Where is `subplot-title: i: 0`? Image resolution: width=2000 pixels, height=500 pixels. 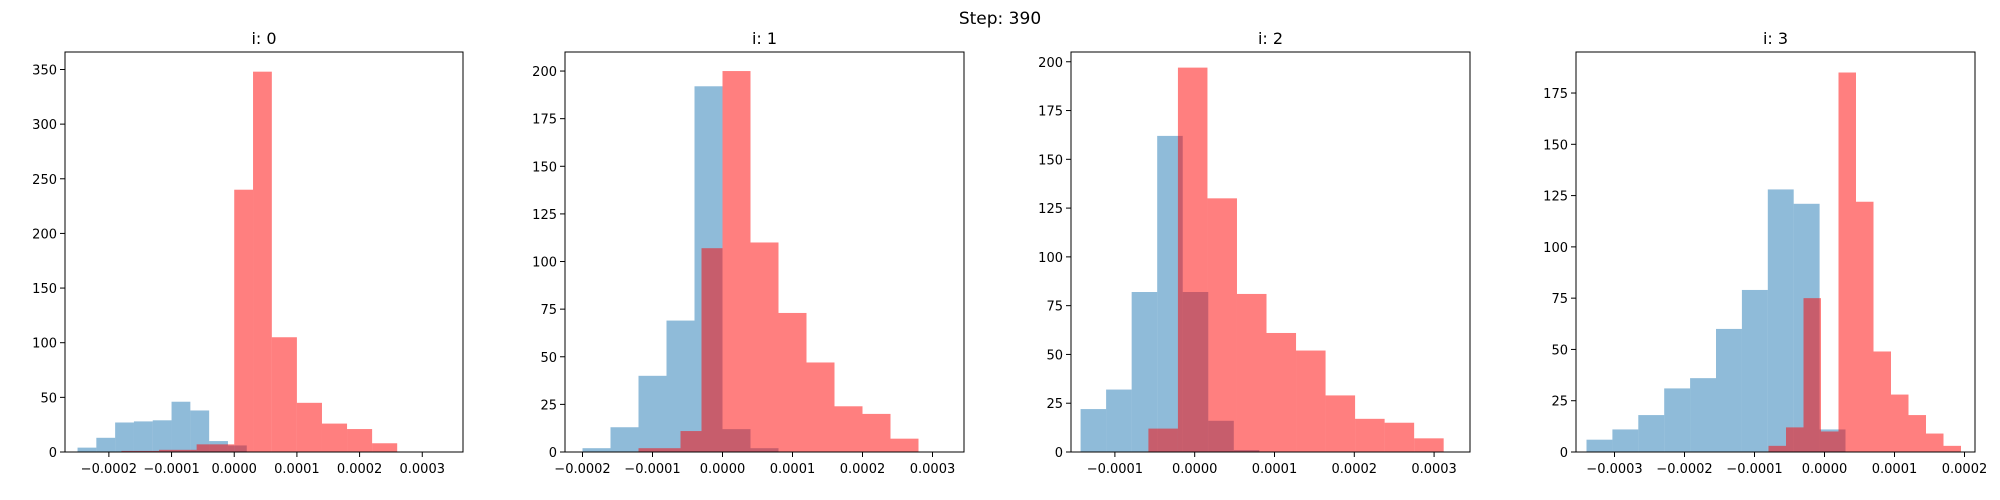
subplot-title: i: 0 is located at coordinates (263, 38).